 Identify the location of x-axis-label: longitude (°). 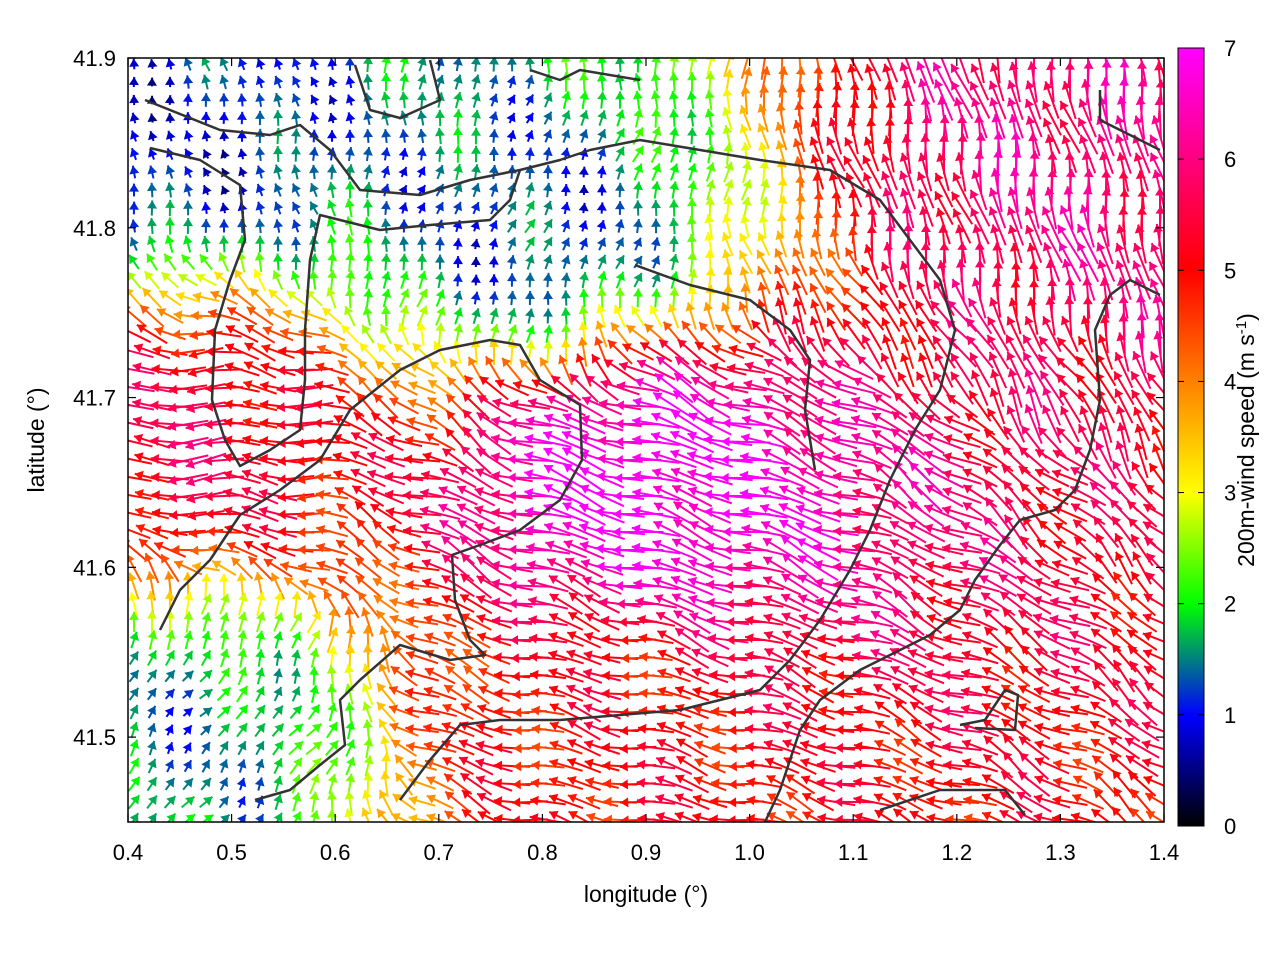
(646, 894).